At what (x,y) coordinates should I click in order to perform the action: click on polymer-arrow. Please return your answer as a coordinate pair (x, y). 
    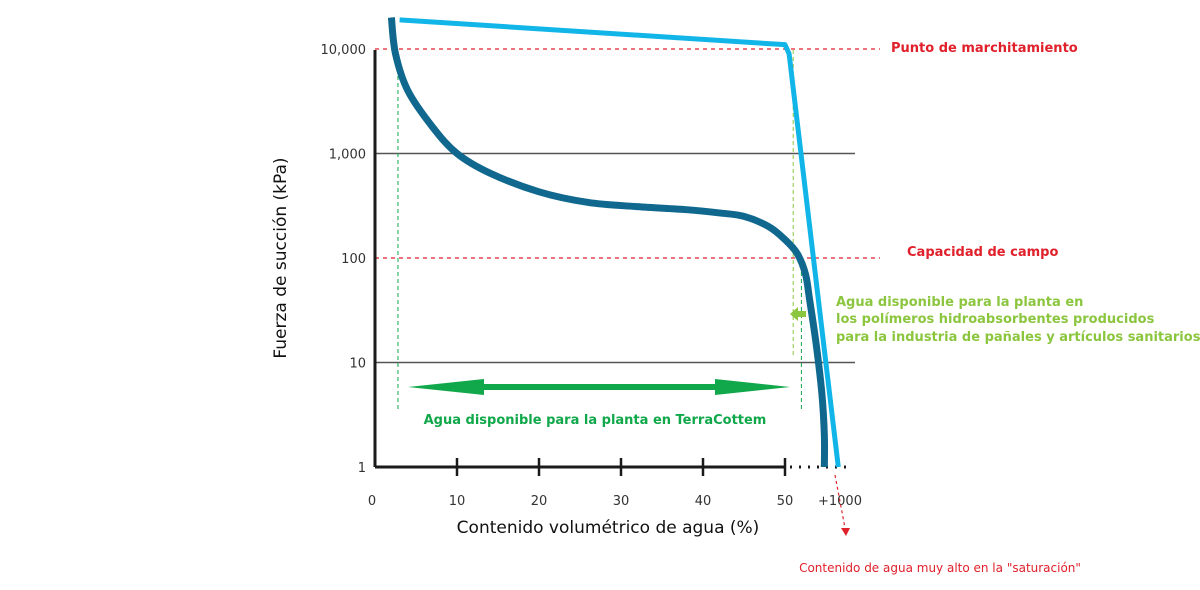
    Looking at the image, I should click on (798, 314).